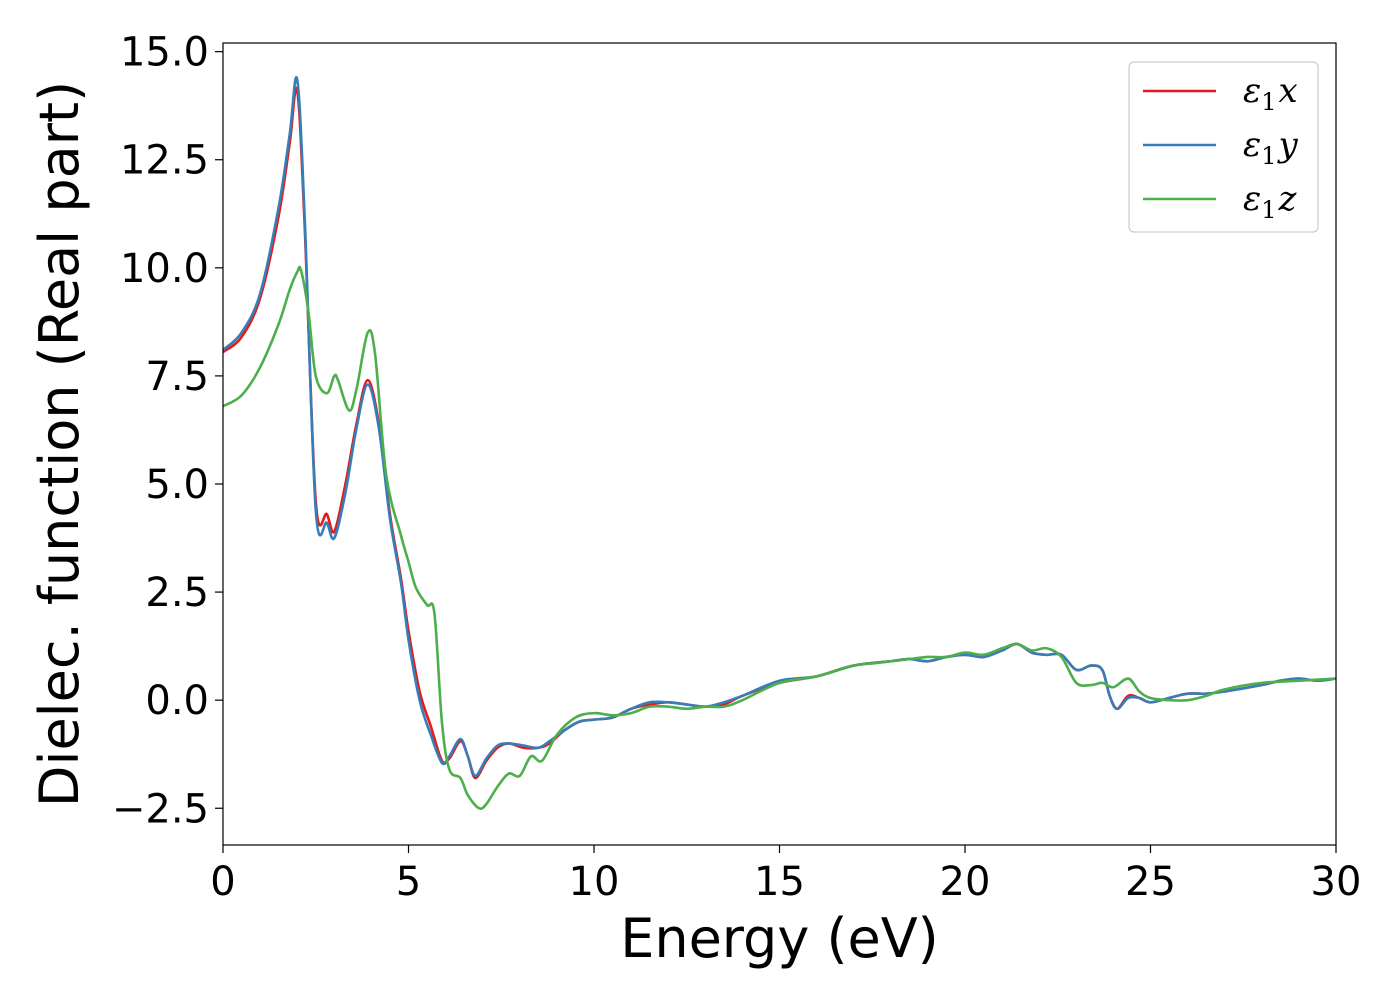  I want to click on x-tick-label: 25, so click(1150, 882).